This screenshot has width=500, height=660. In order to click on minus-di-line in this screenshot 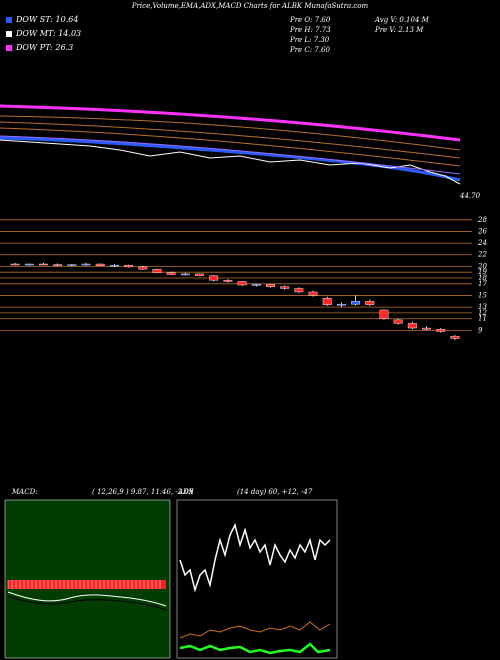, I will do `click(255, 648)`.